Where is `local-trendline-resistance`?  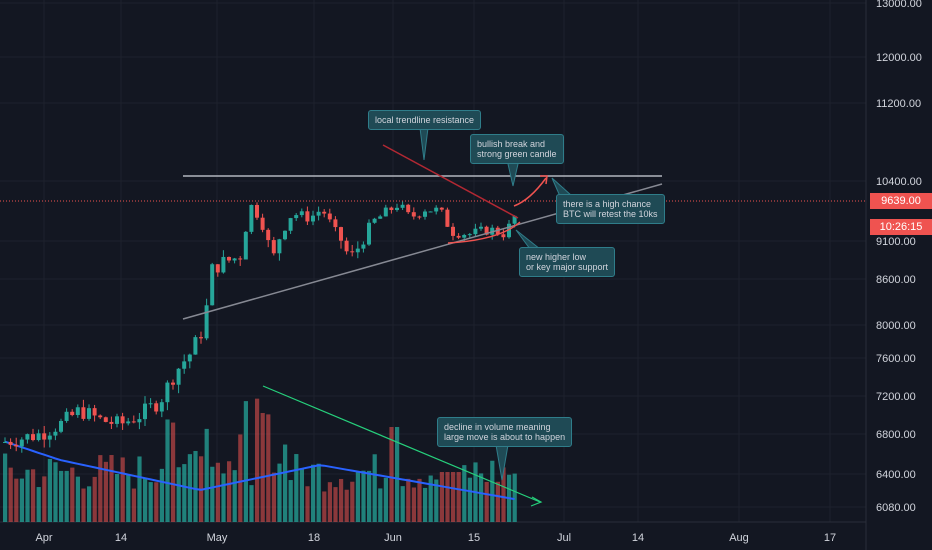 local-trendline-resistance is located at coordinates (450, 181).